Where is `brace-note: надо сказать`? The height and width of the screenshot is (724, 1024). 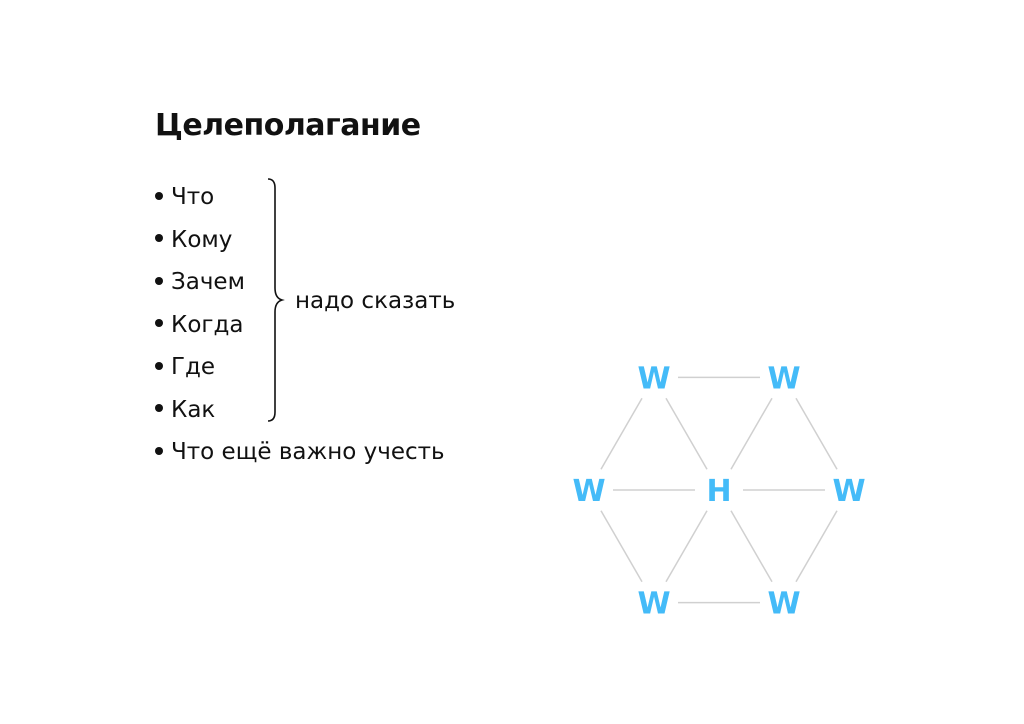 brace-note: надо сказать is located at coordinates (375, 301).